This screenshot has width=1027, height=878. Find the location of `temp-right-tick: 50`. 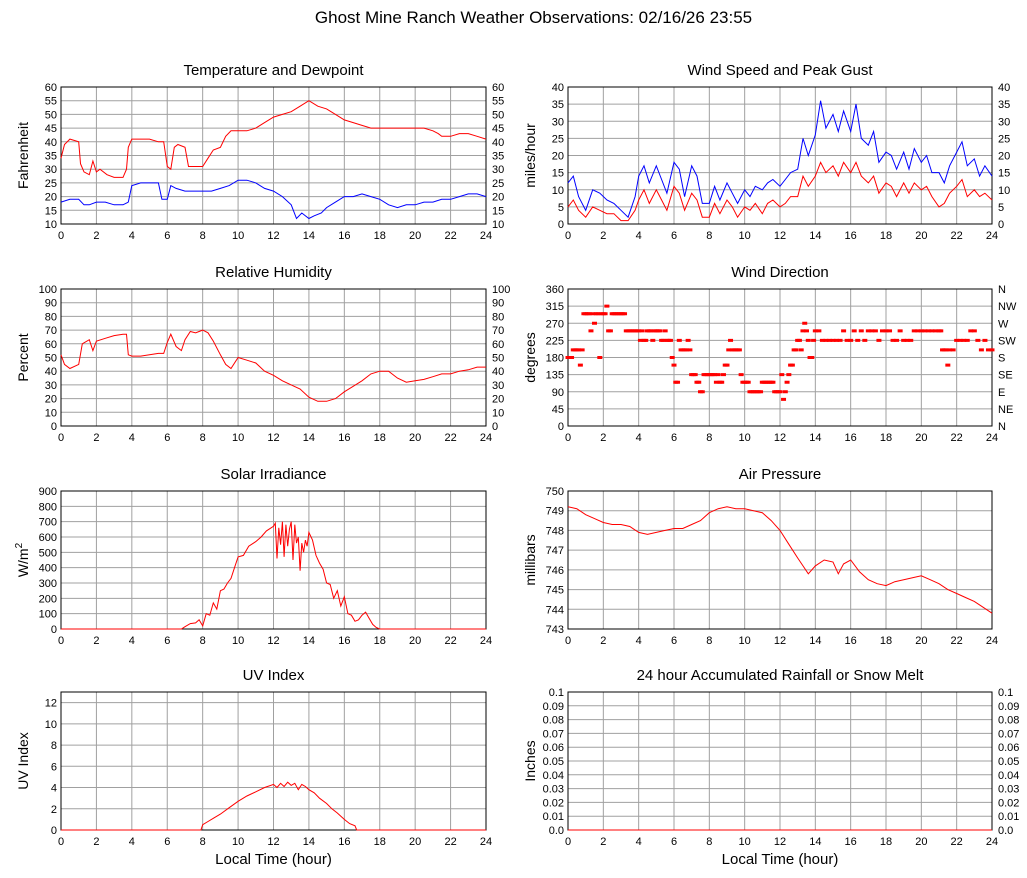

temp-right-tick: 50 is located at coordinates (498, 115).